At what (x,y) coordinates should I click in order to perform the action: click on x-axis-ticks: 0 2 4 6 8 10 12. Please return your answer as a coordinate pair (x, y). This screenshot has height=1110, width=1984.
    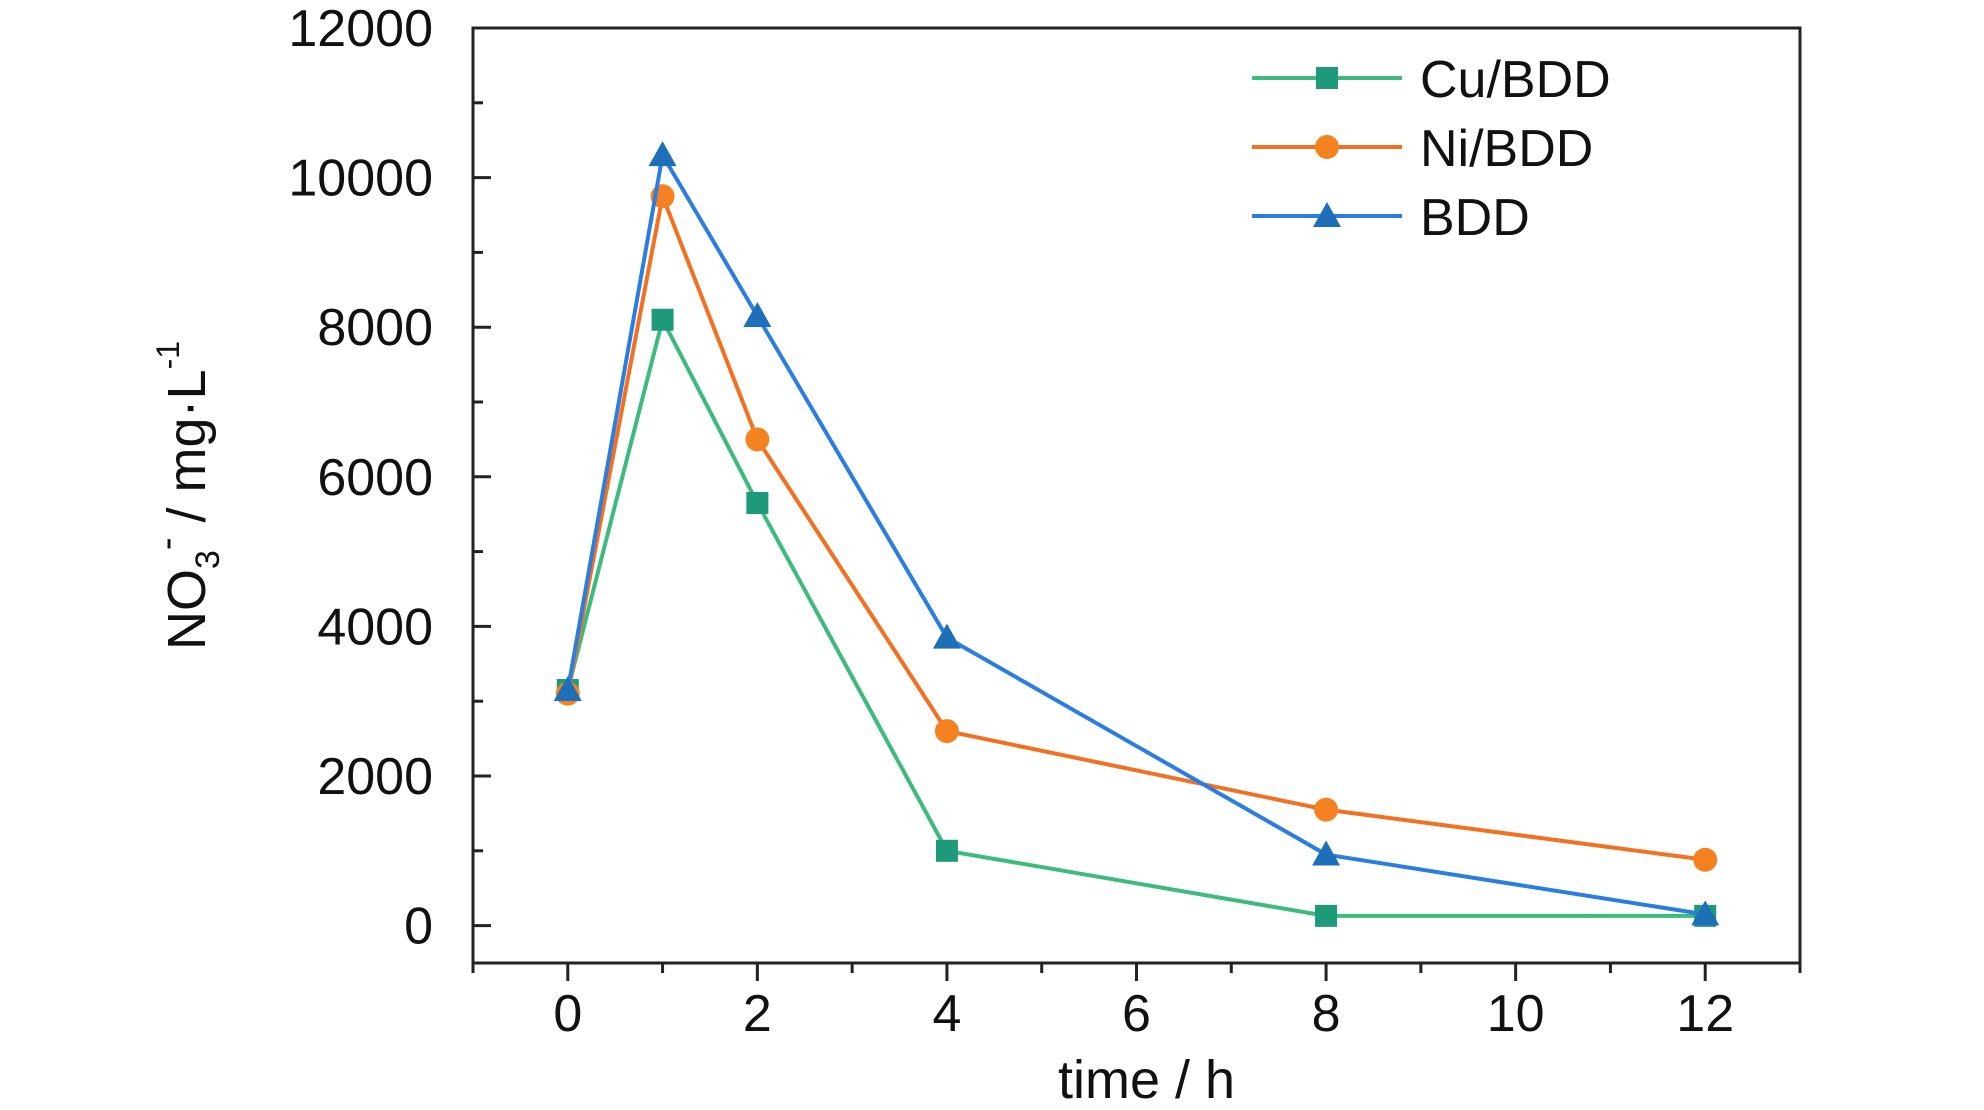
    Looking at the image, I should click on (1136, 1003).